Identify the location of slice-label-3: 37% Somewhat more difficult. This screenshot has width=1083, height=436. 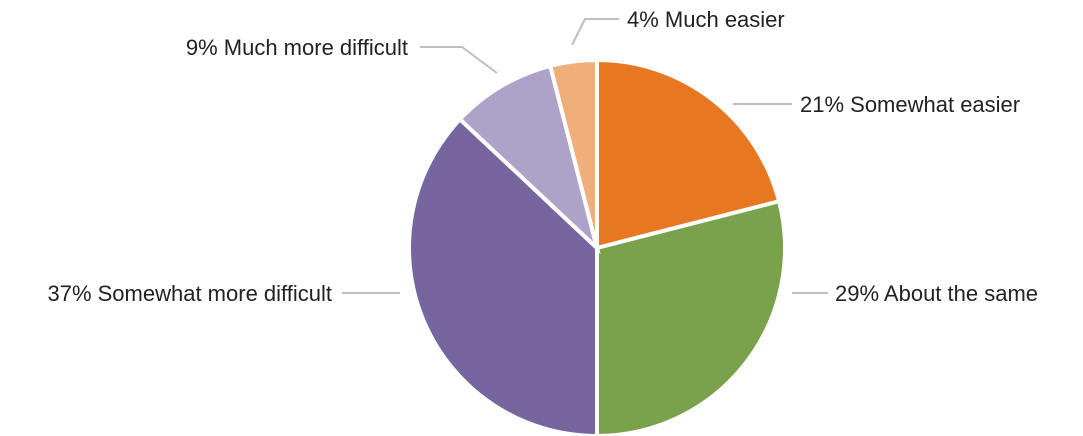
(189, 293).